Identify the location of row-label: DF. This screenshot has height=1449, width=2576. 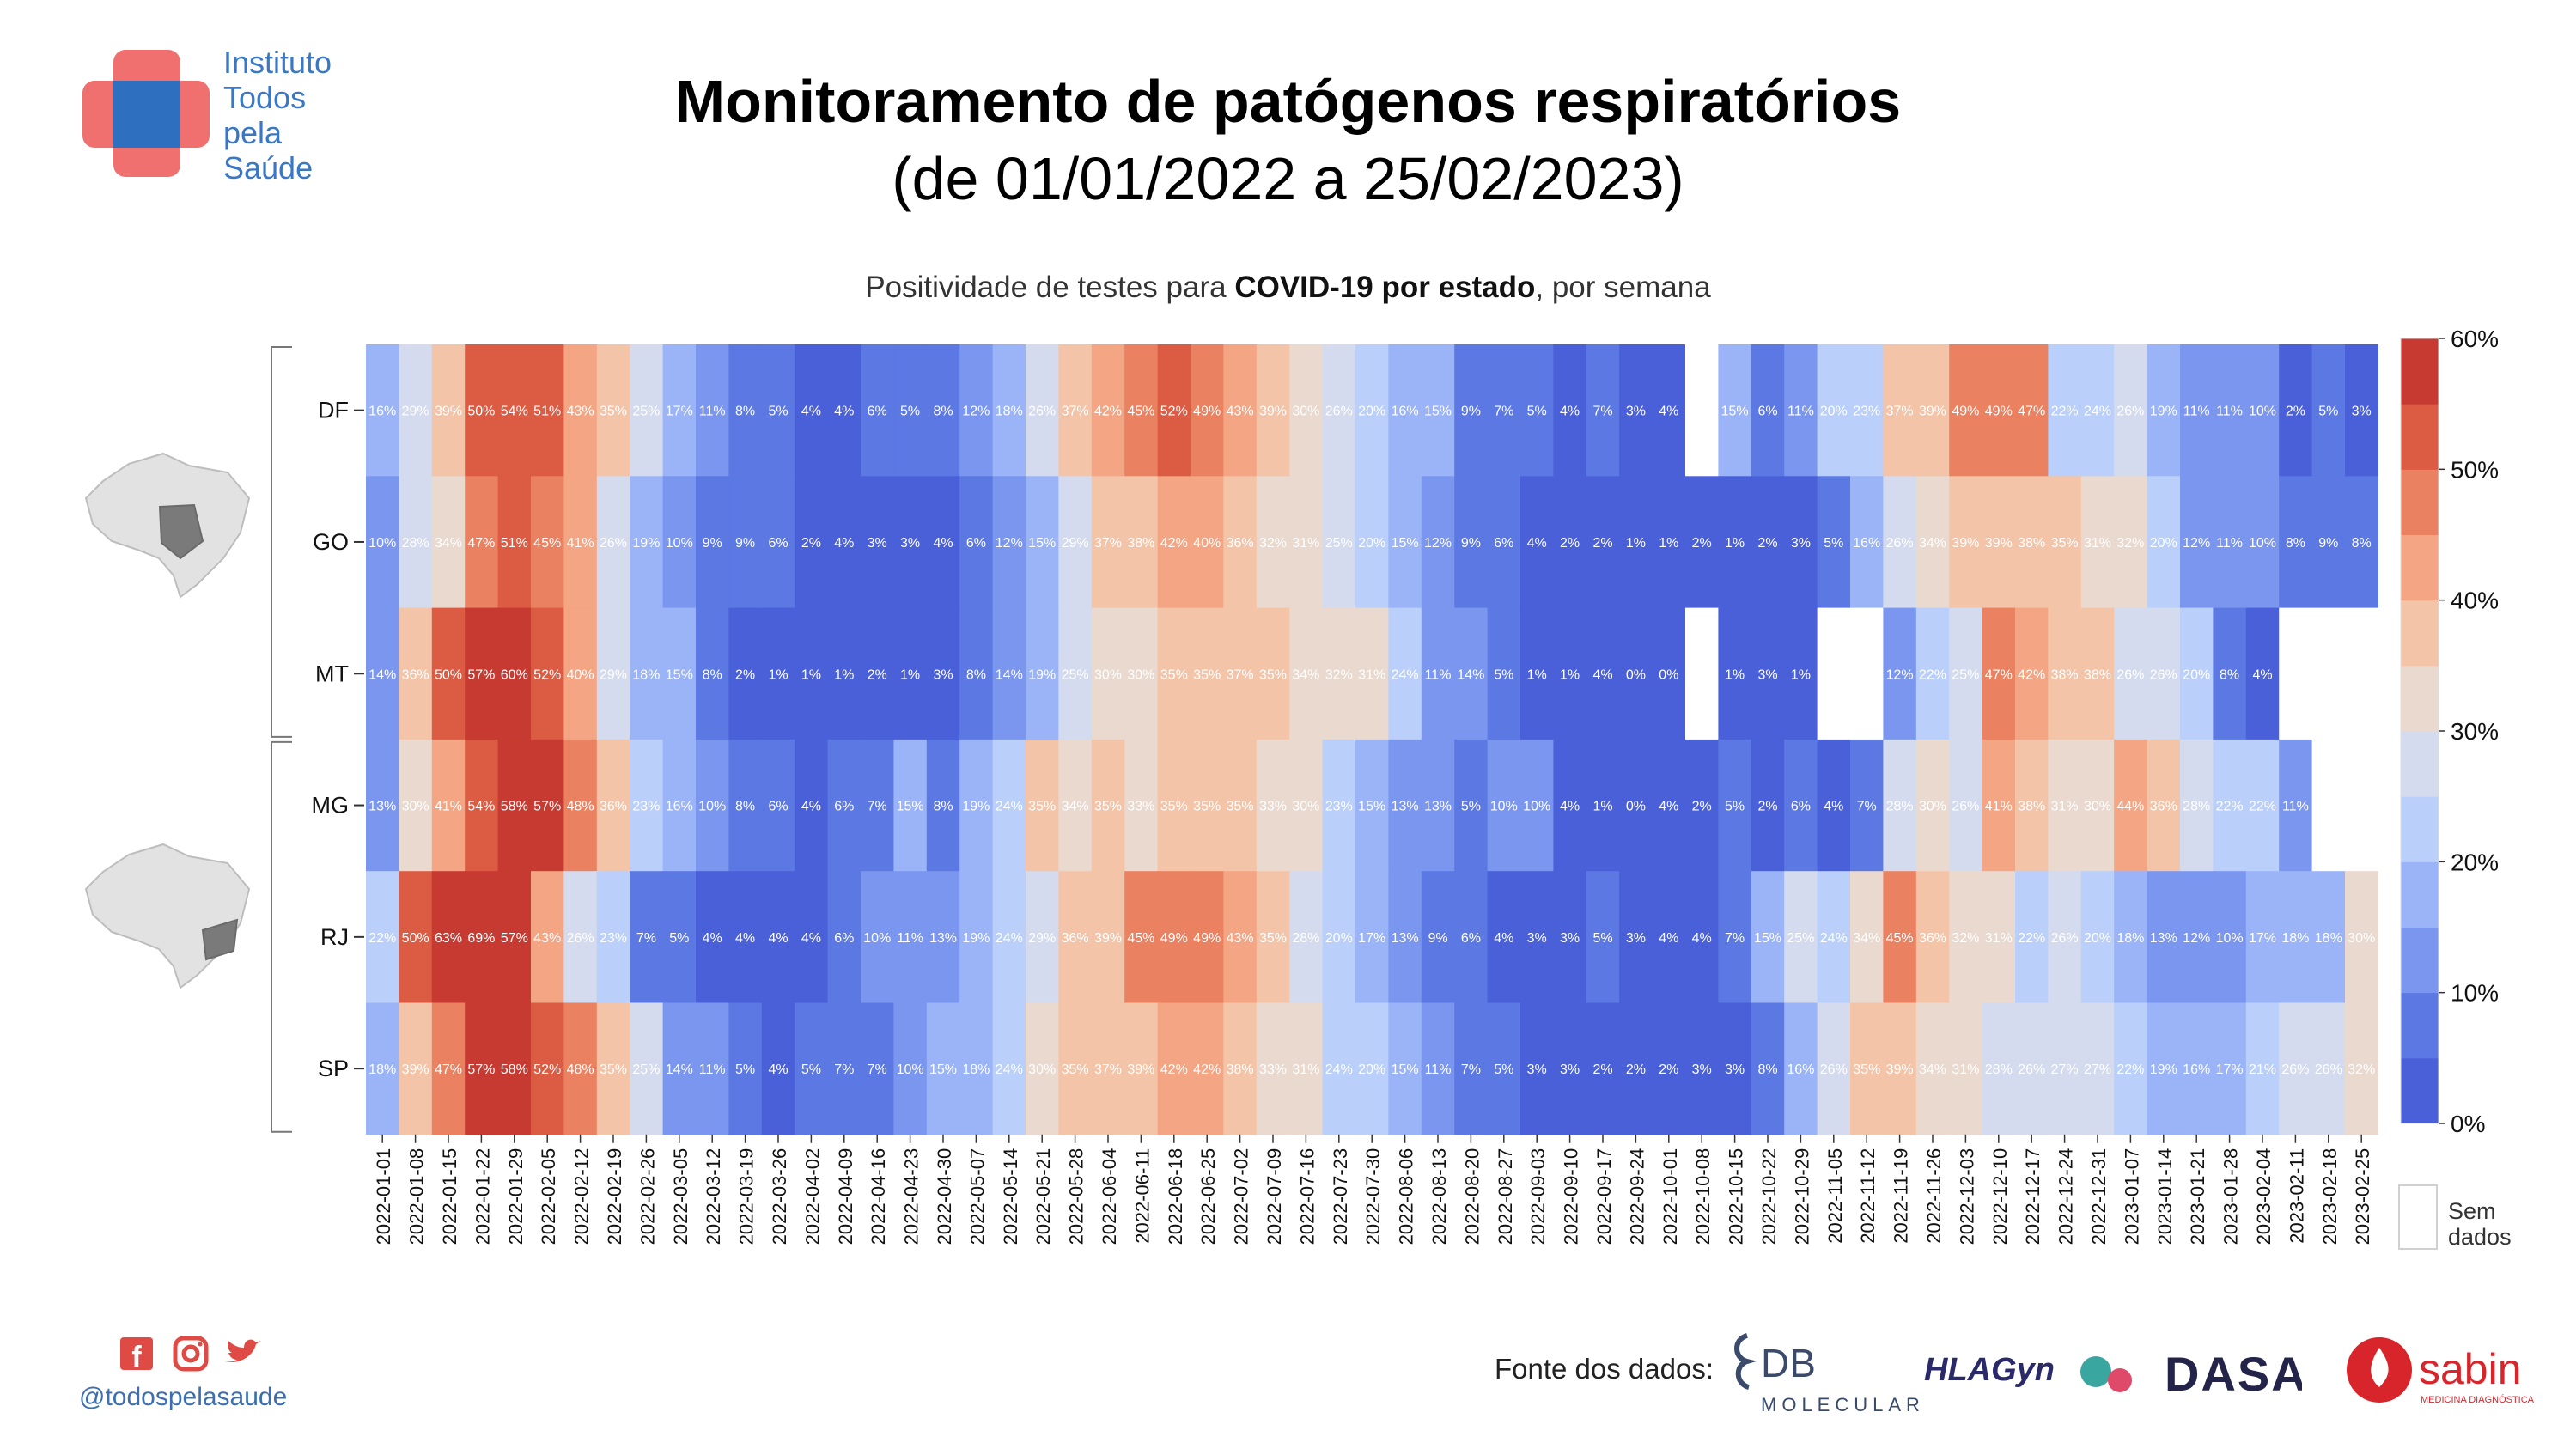
(333, 410).